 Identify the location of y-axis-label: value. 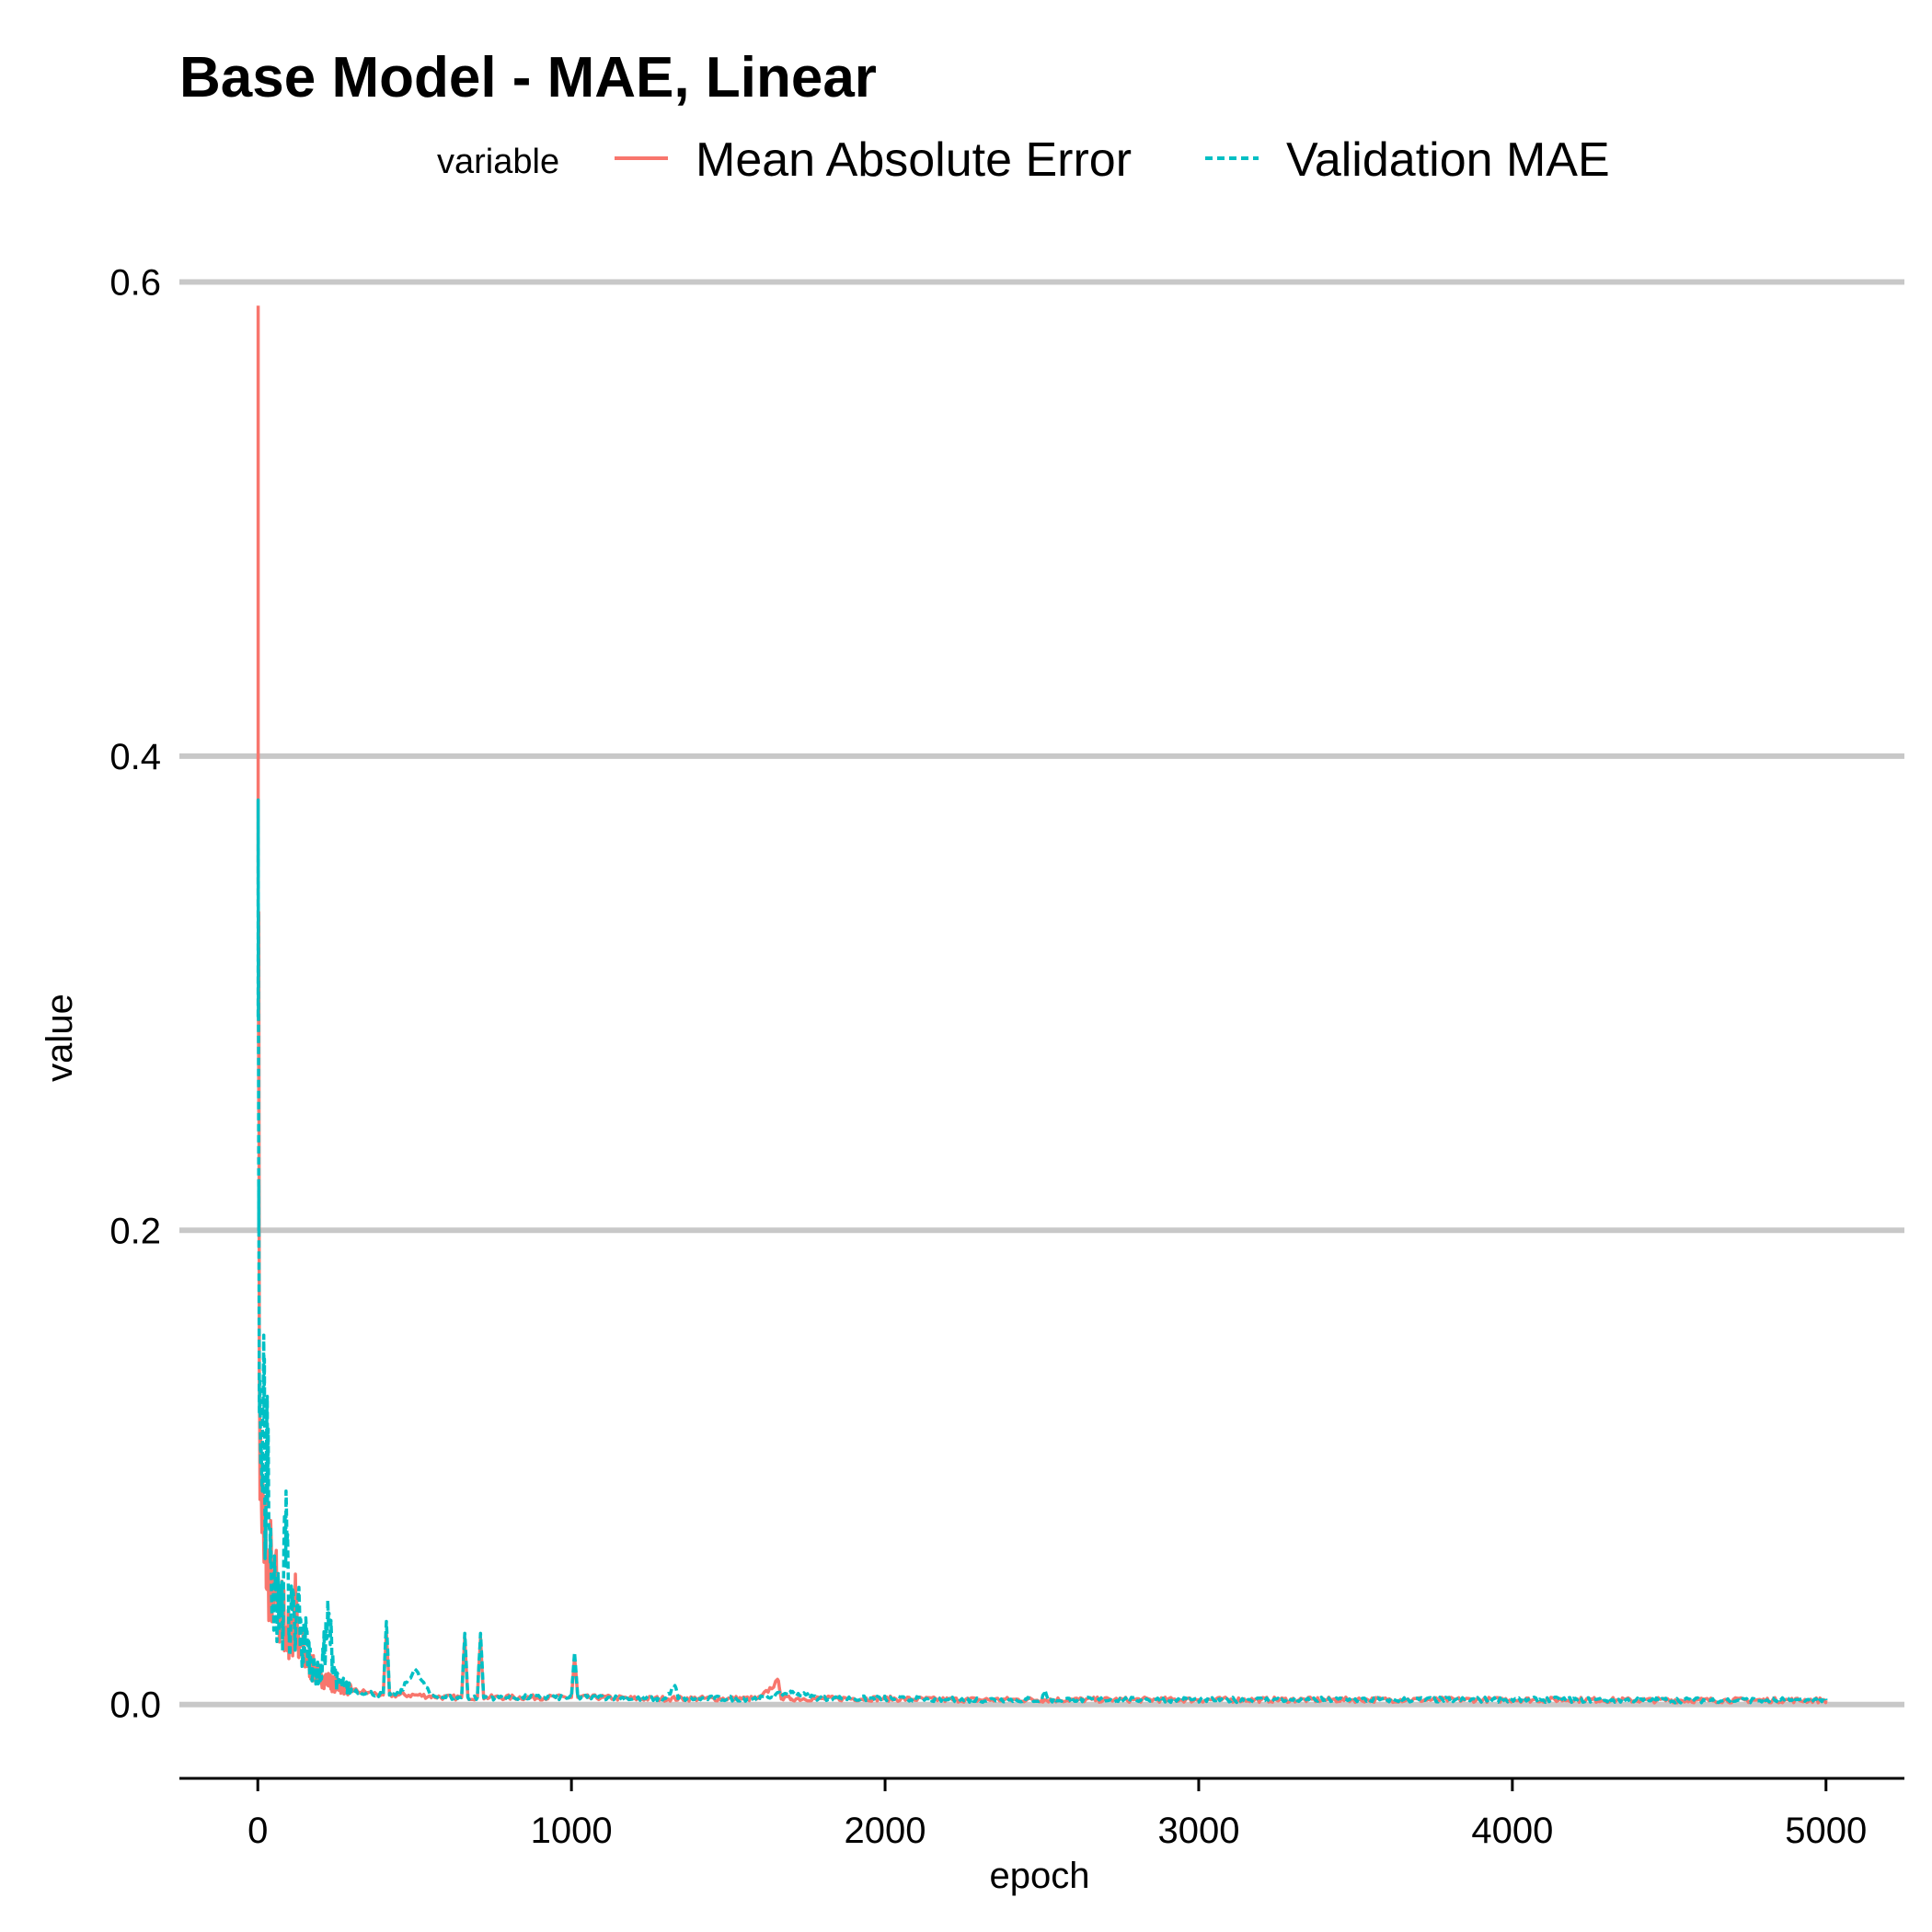
(60, 1038).